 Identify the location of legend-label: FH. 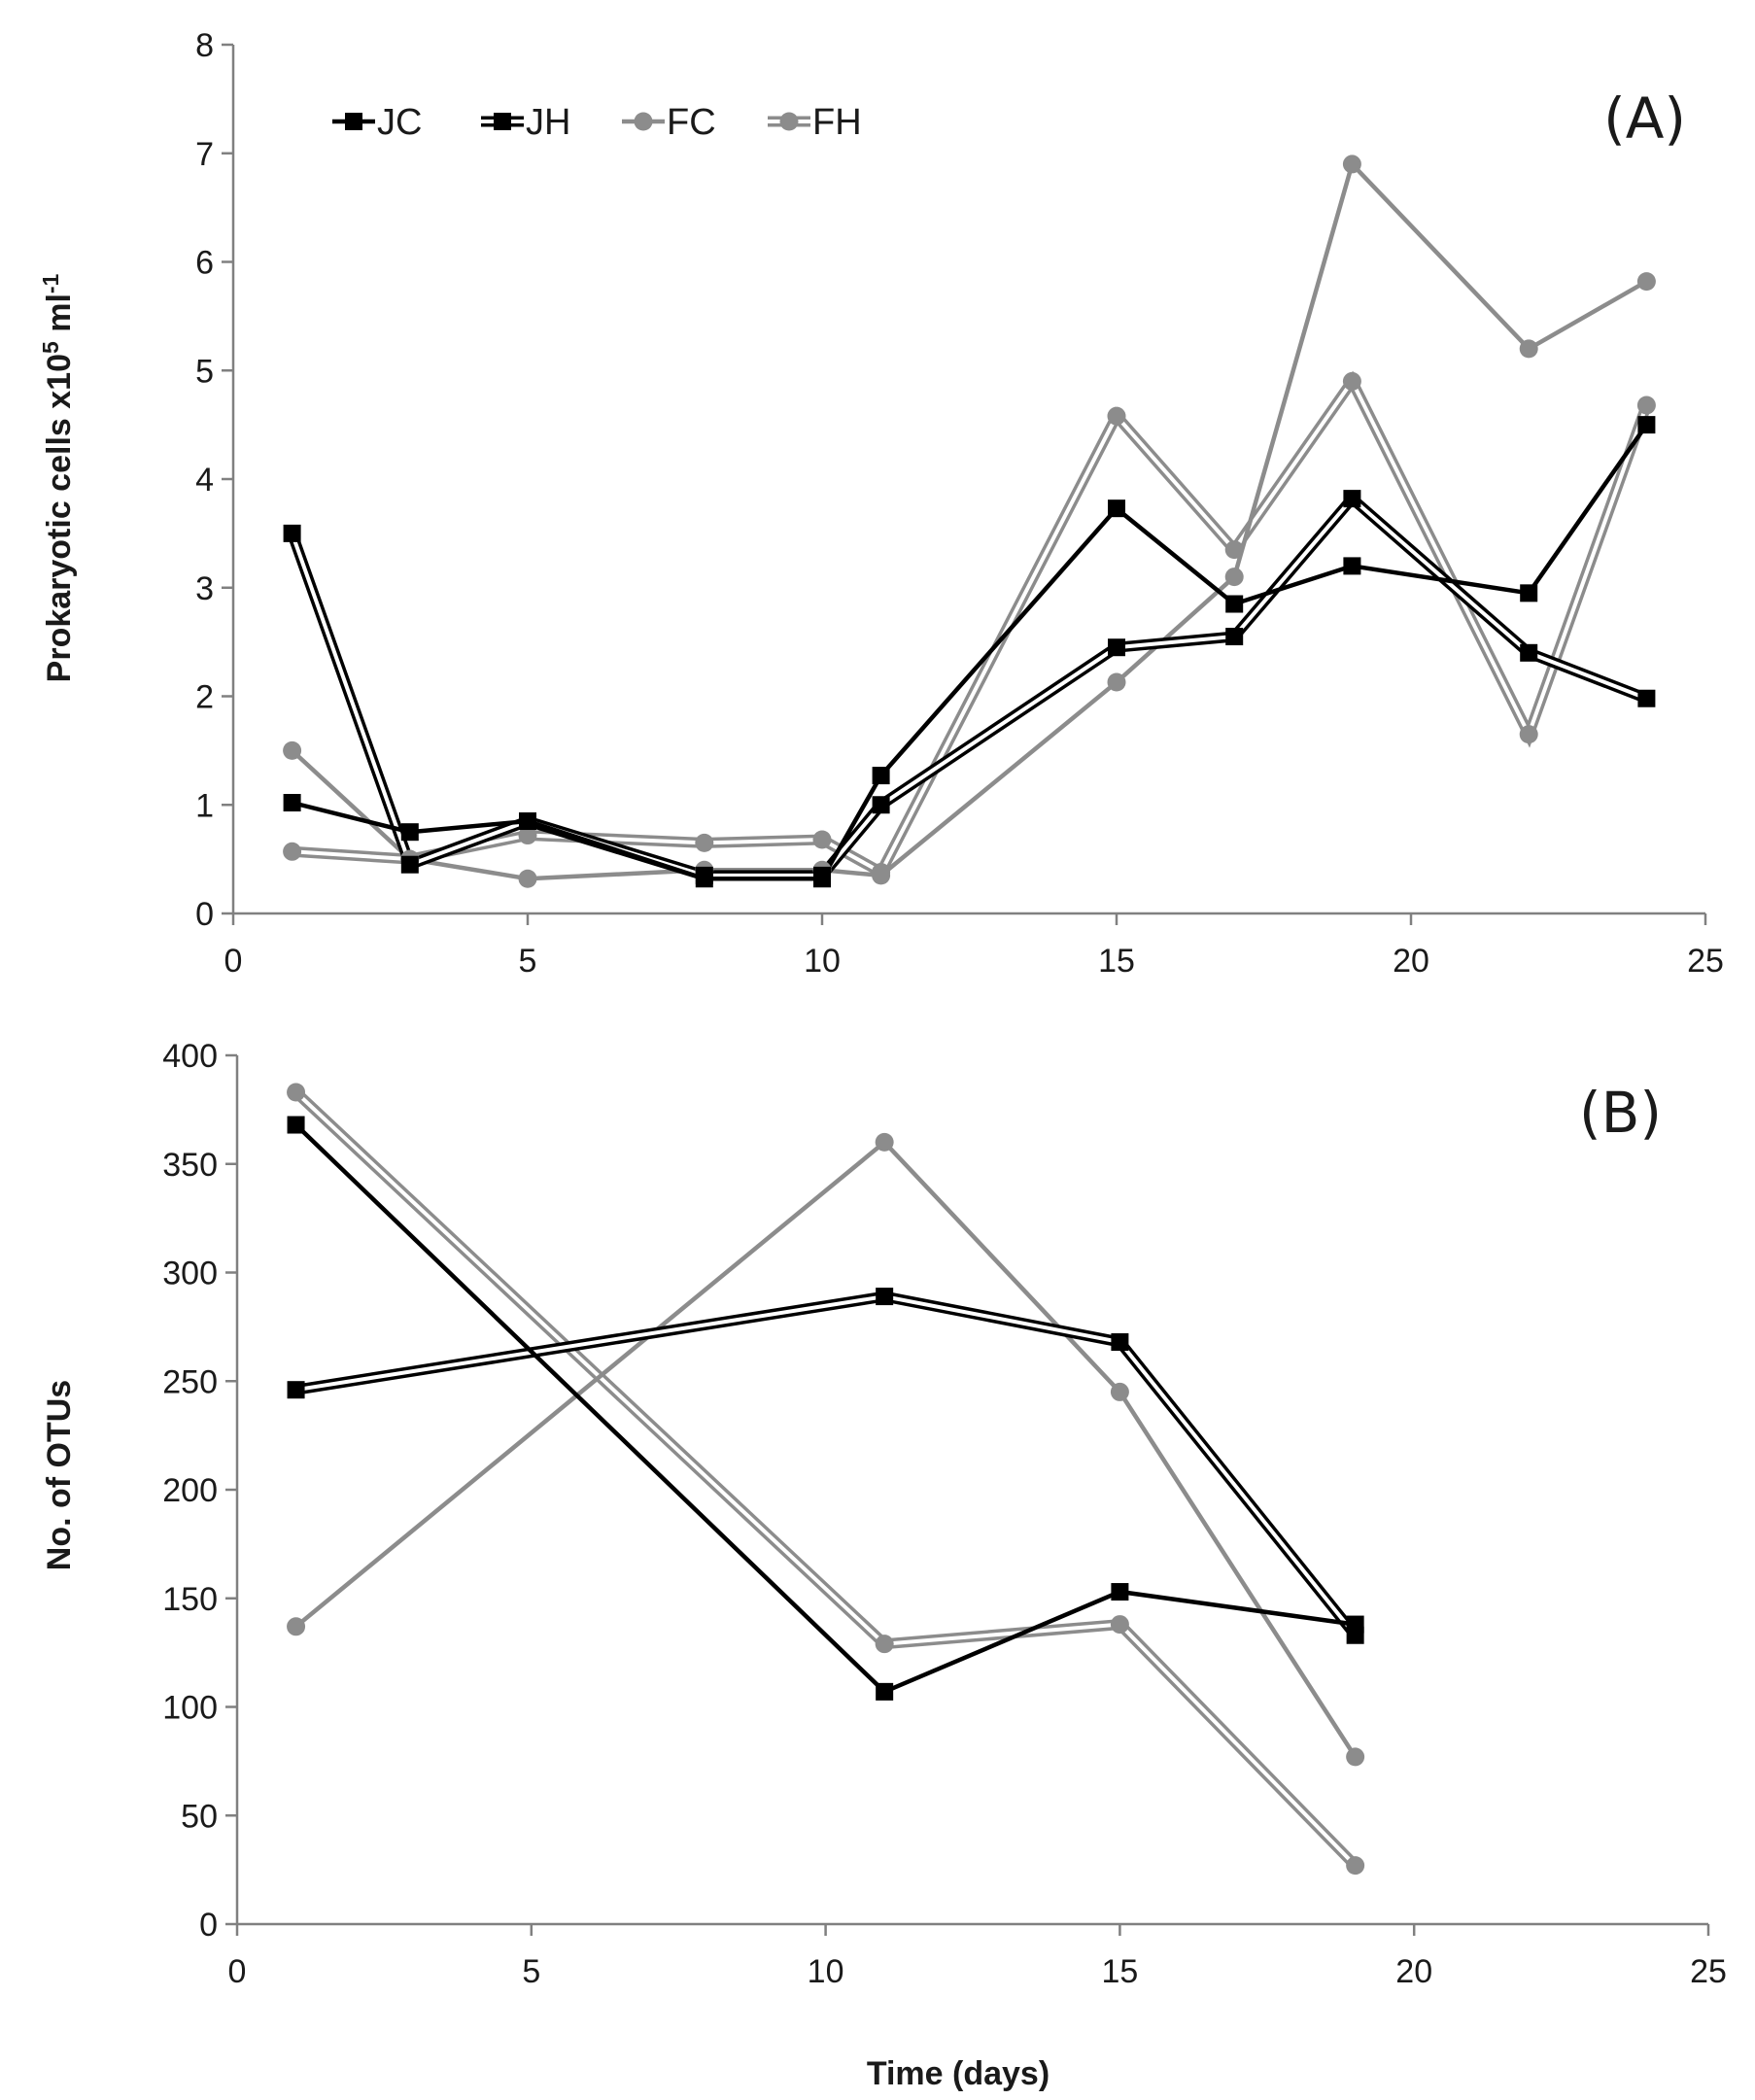
(837, 122).